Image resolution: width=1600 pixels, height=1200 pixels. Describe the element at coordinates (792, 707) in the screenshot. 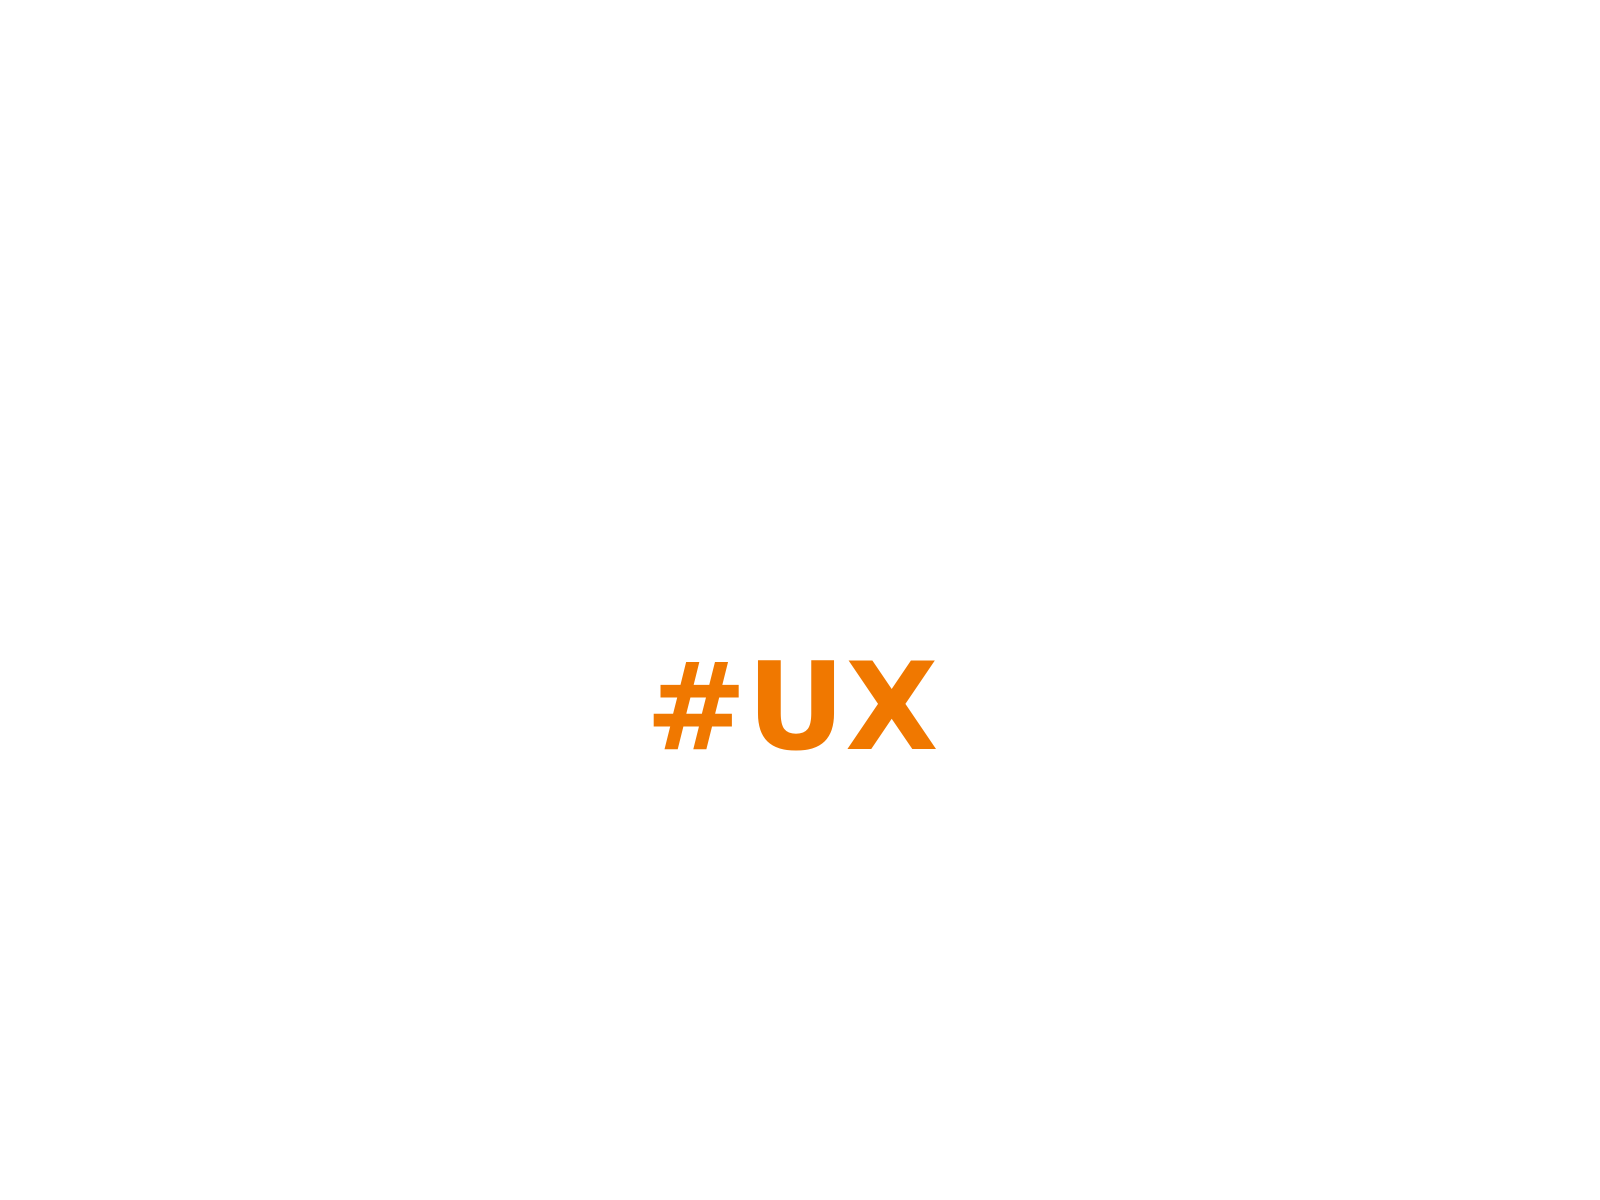

I see `hashtag-text: #UX` at that location.